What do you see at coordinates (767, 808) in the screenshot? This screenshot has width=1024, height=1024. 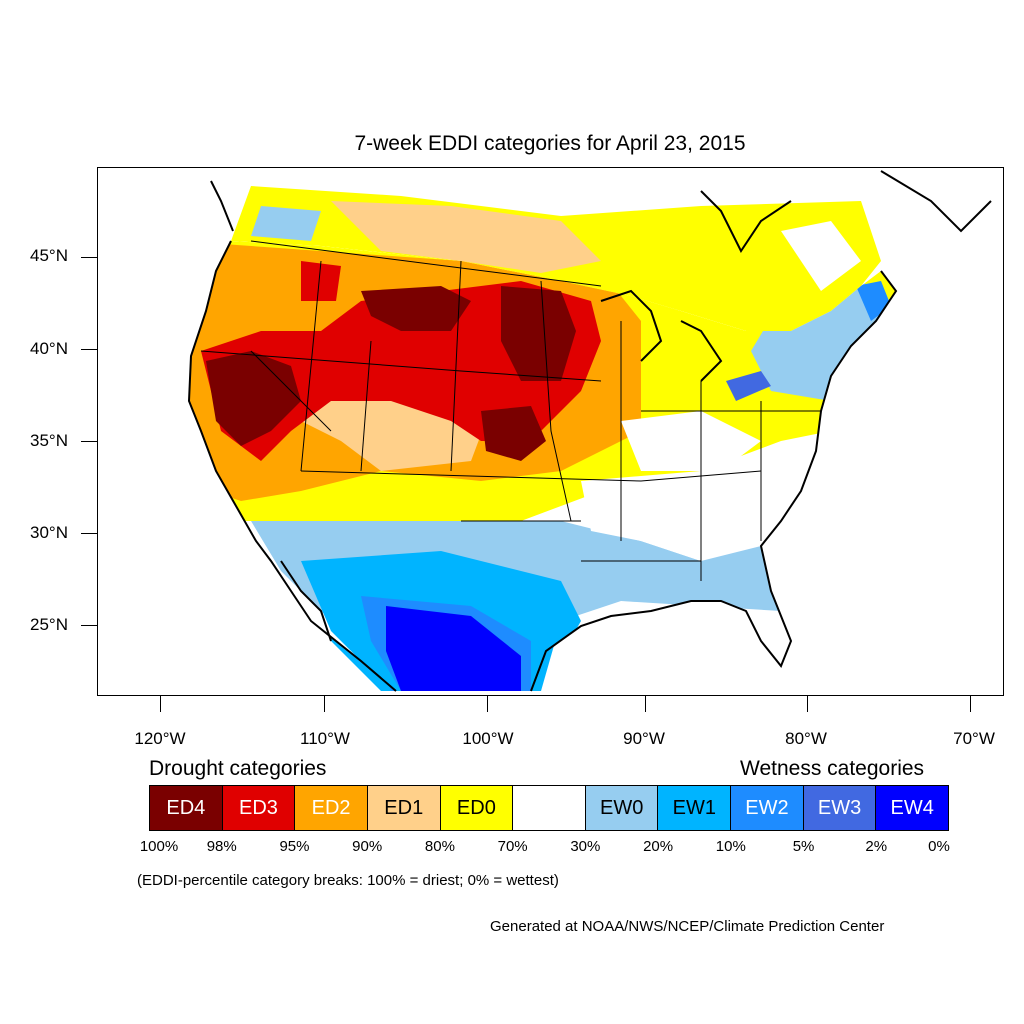 I see `legend-box: EW2` at bounding box center [767, 808].